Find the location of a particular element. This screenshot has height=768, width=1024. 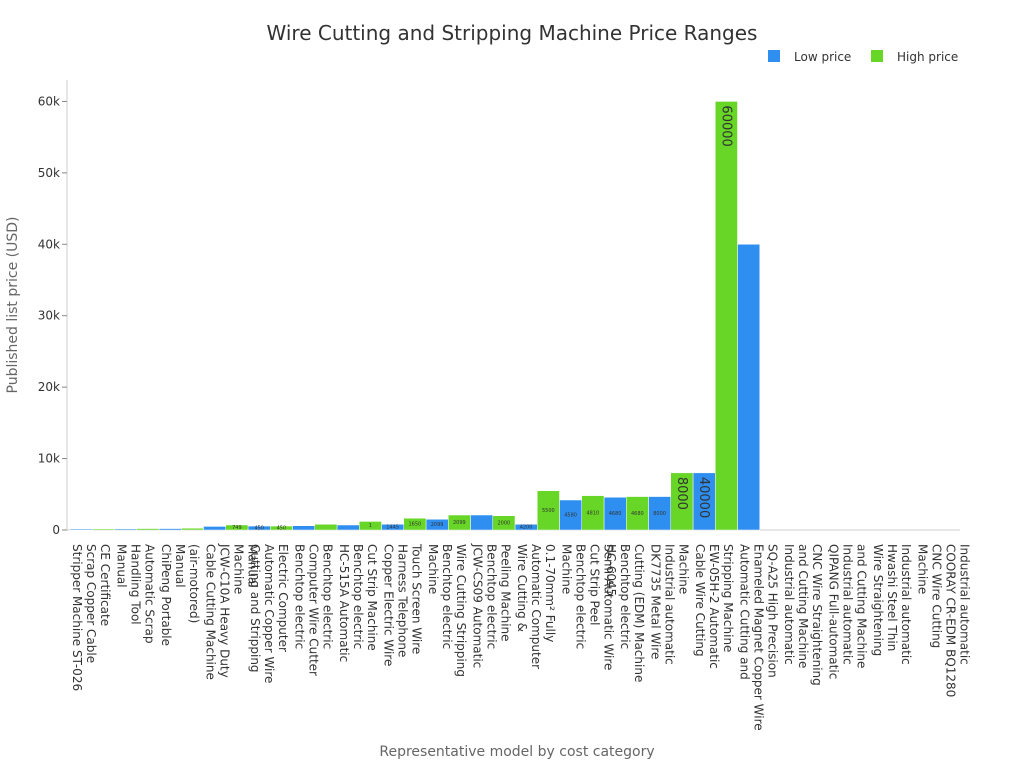

y-tick-label: 60k is located at coordinates (49, 101).